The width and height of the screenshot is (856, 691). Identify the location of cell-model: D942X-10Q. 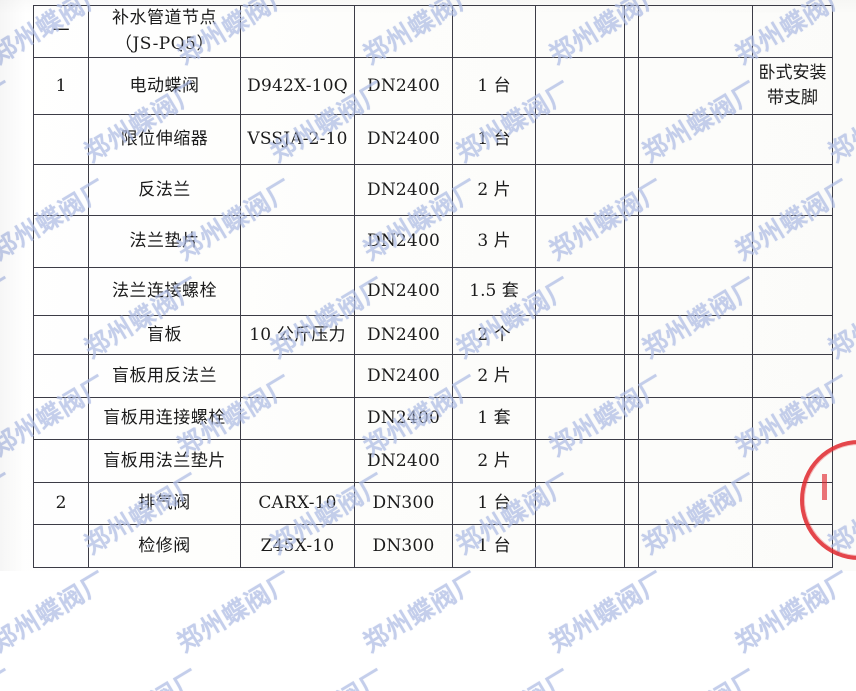
(297, 86).